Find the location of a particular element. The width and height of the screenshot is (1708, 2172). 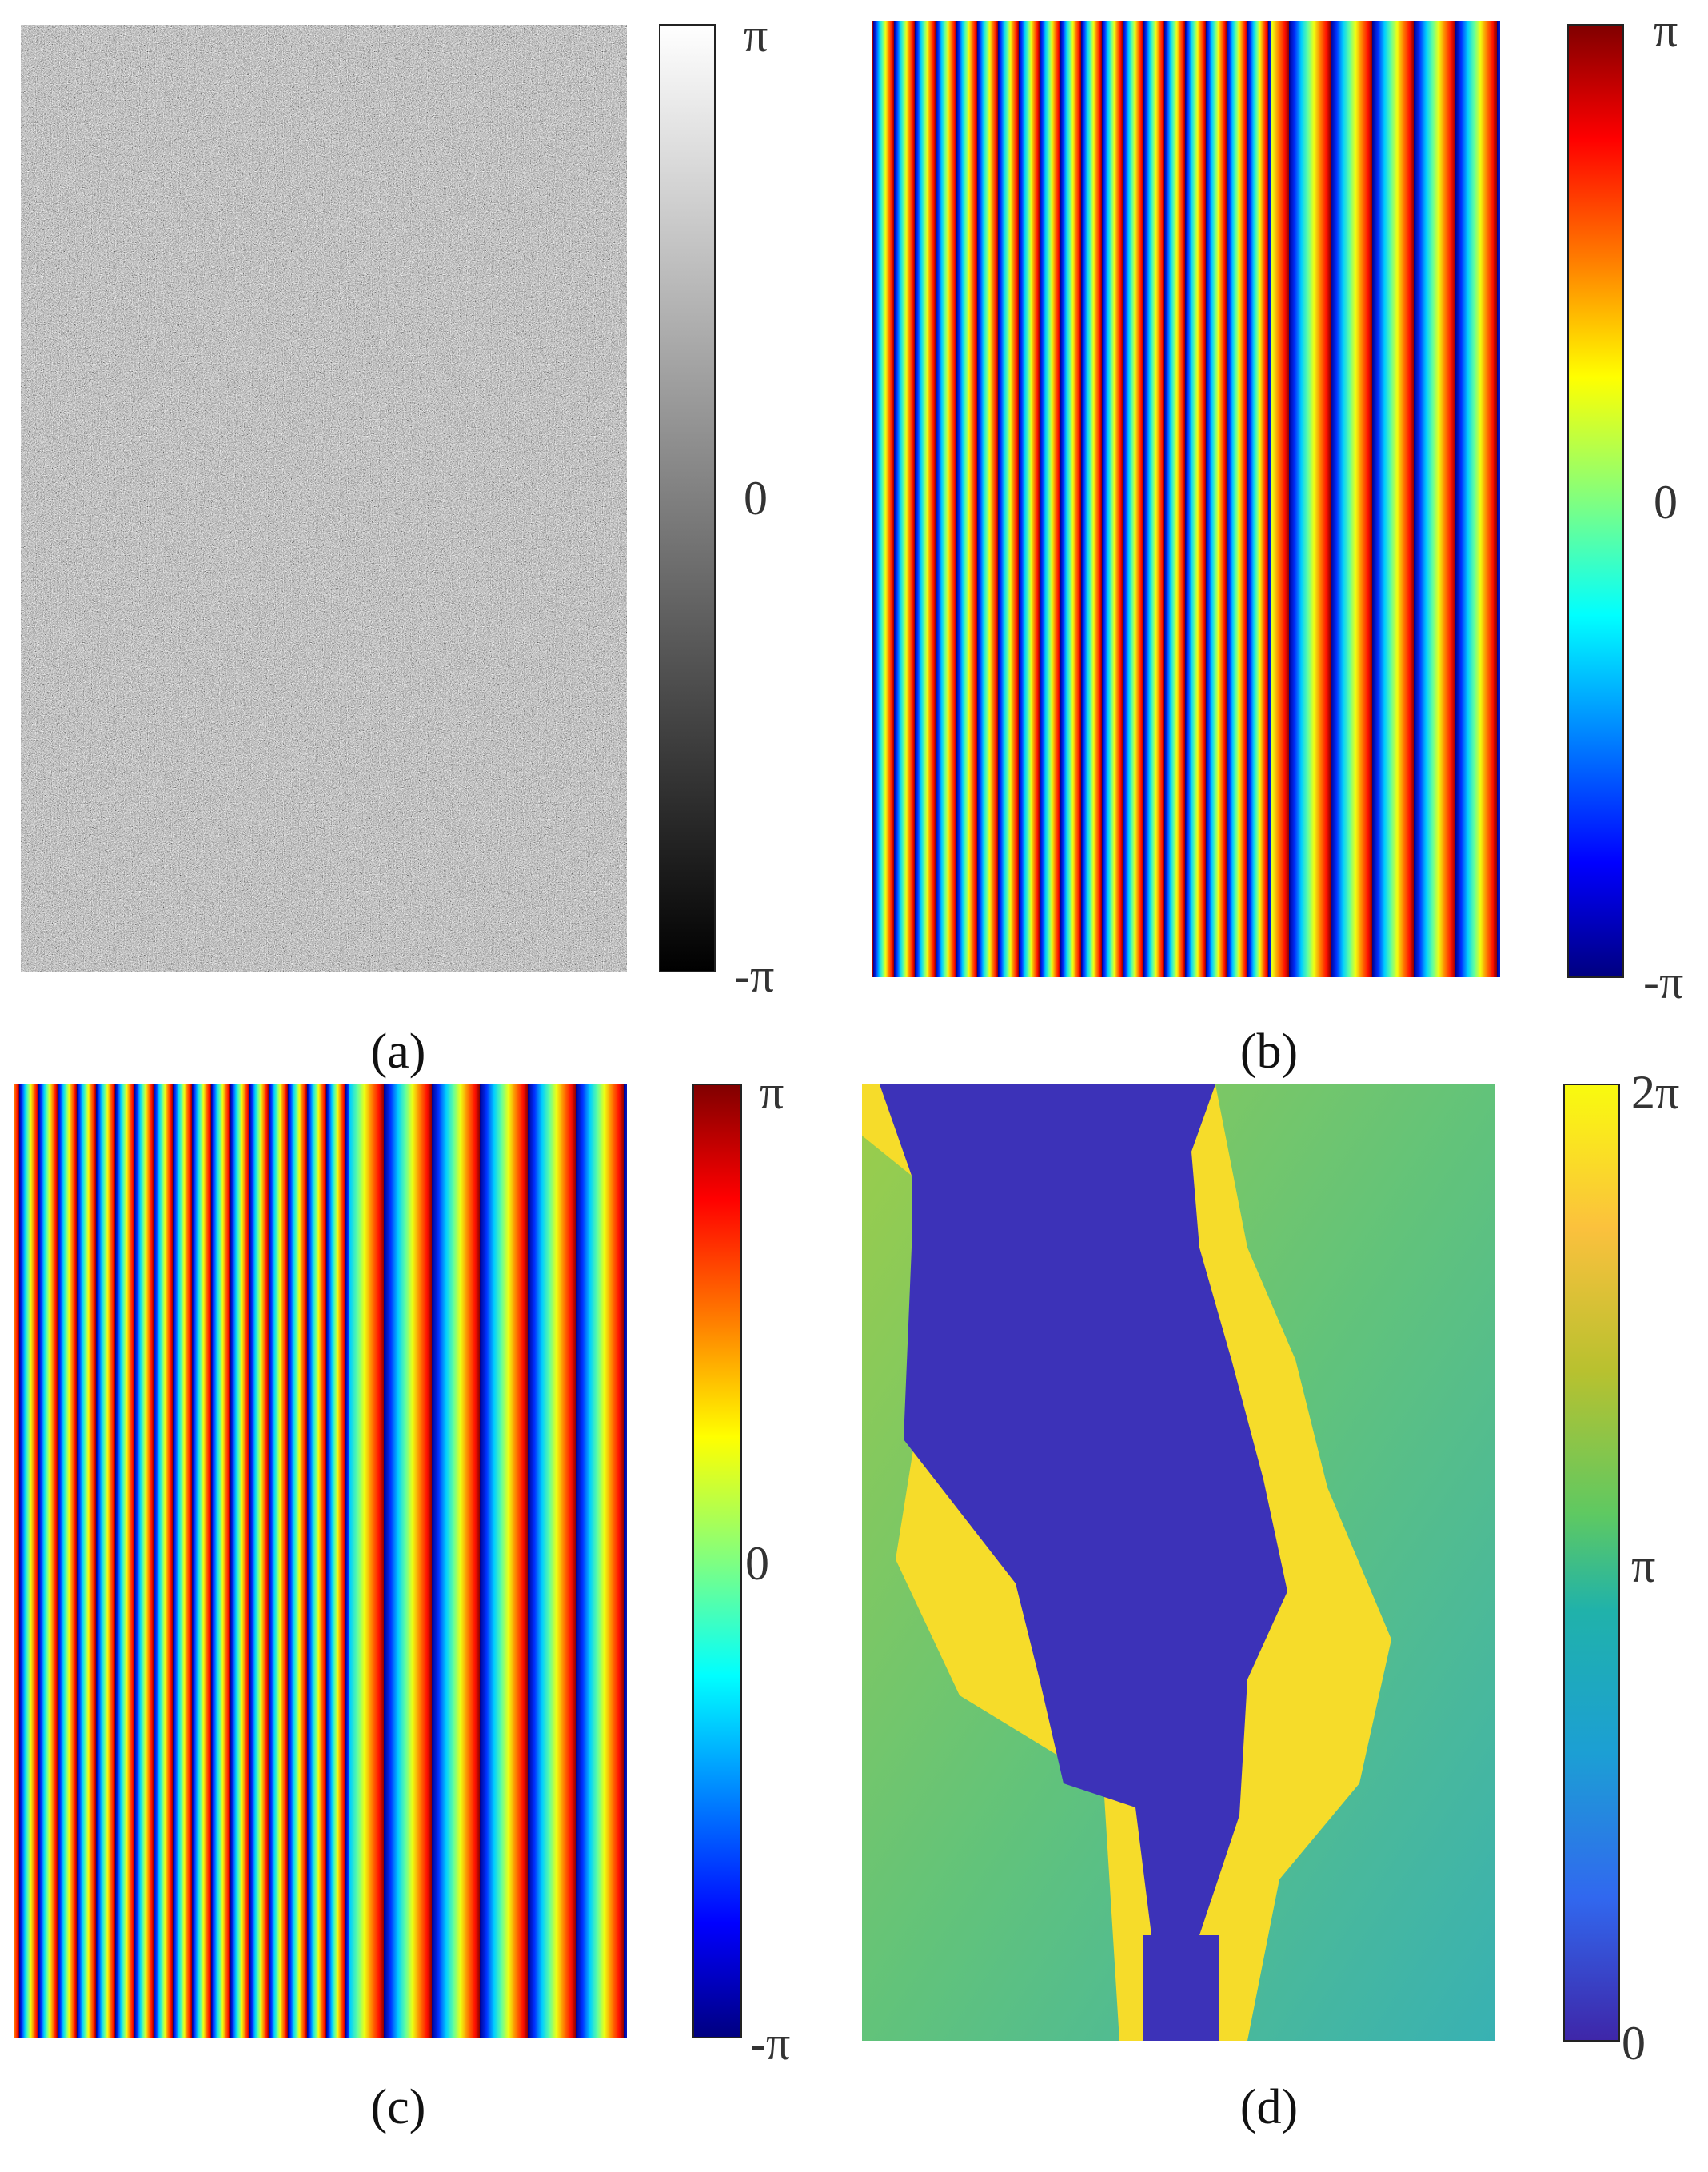

colorbar-c is located at coordinates (717, 1561).